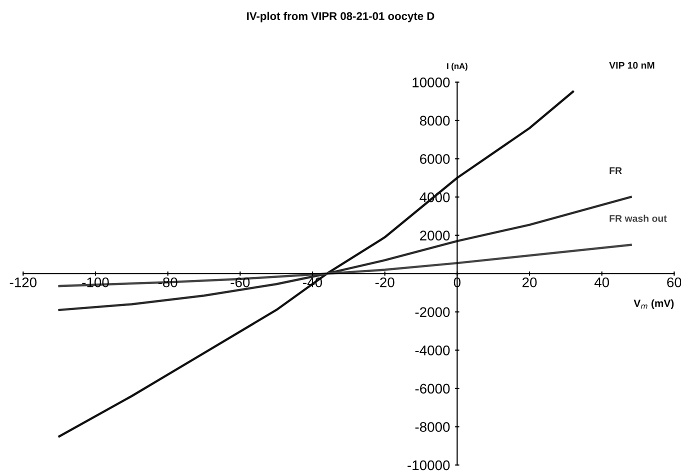 The width and height of the screenshot is (681, 475). What do you see at coordinates (435, 235) in the screenshot?
I see `y-tick-label: 2000` at bounding box center [435, 235].